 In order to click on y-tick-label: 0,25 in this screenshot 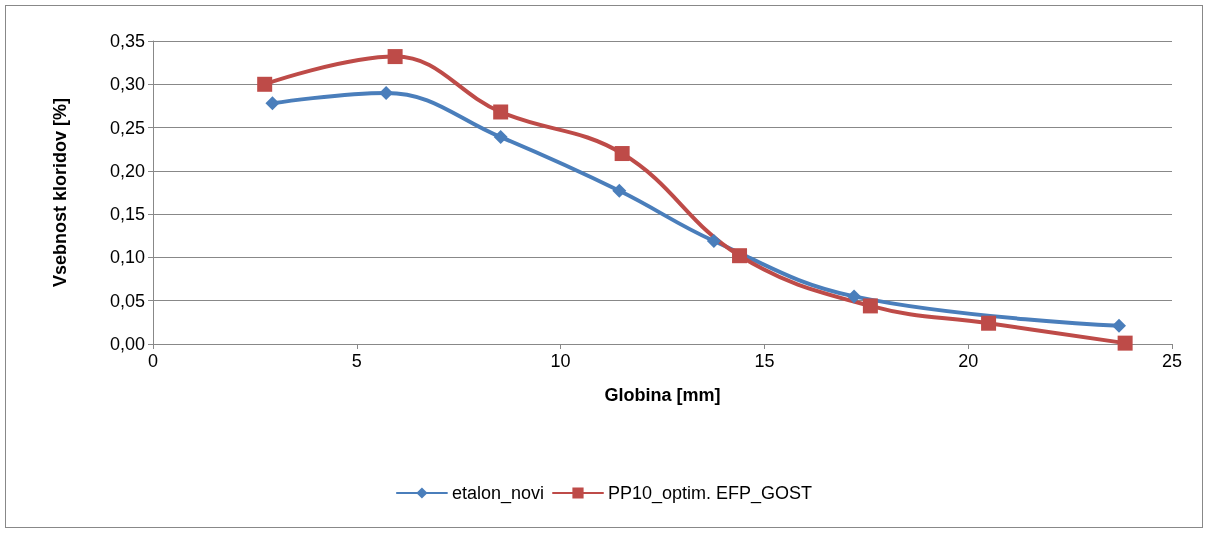, I will do `click(127, 127)`.